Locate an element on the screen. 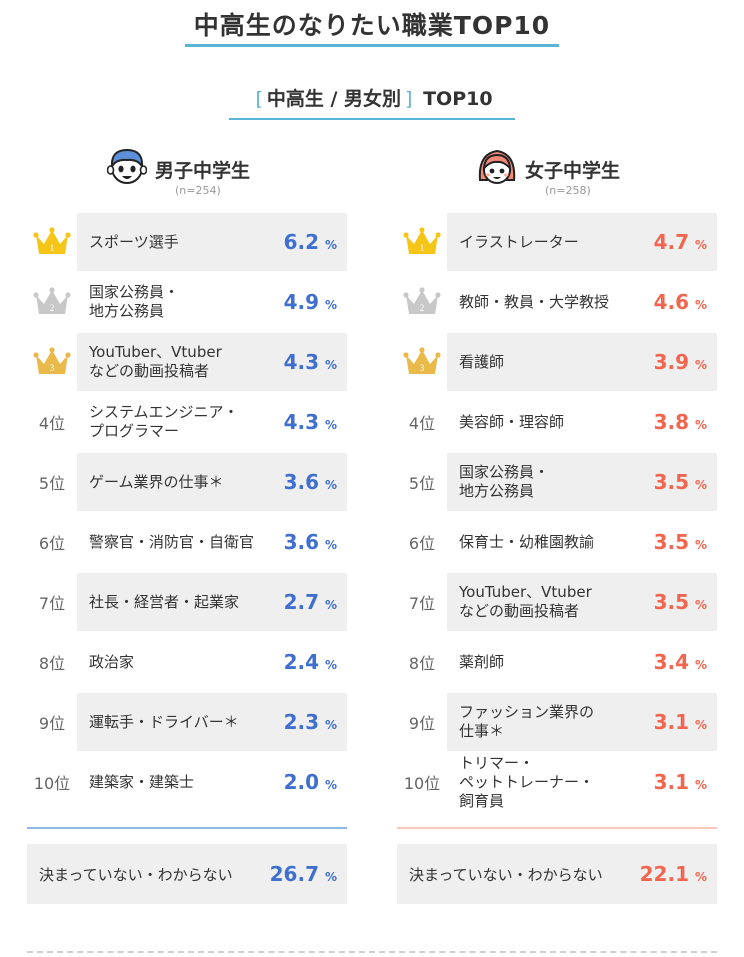 The image size is (744, 957). row-cell: 運転手・ドライバー＊ 2.3% is located at coordinates (212, 722).